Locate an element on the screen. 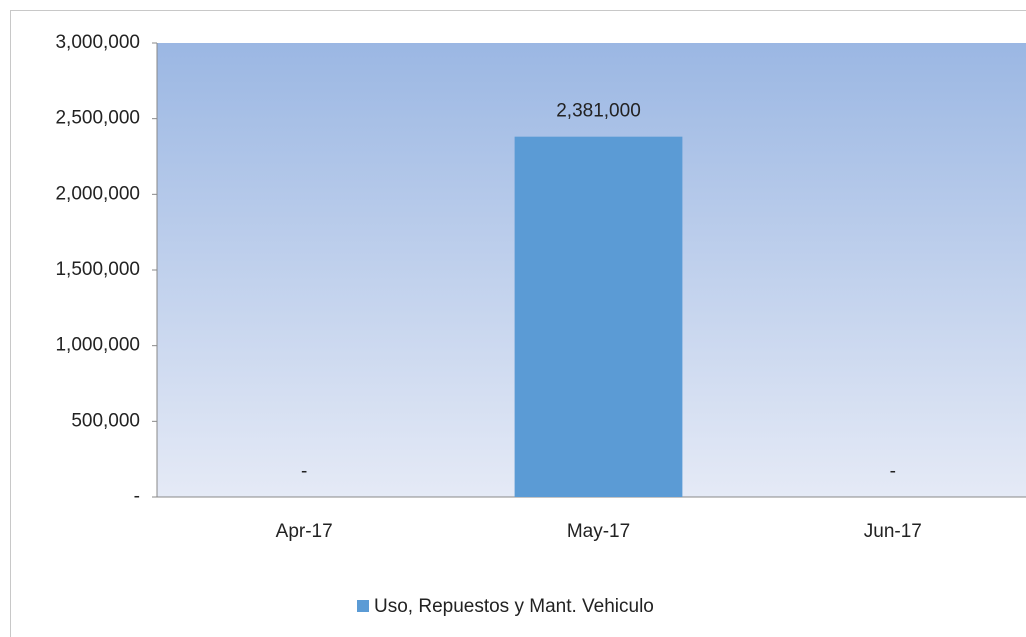  y-tick-label: 2,500,000 is located at coordinates (97, 118).